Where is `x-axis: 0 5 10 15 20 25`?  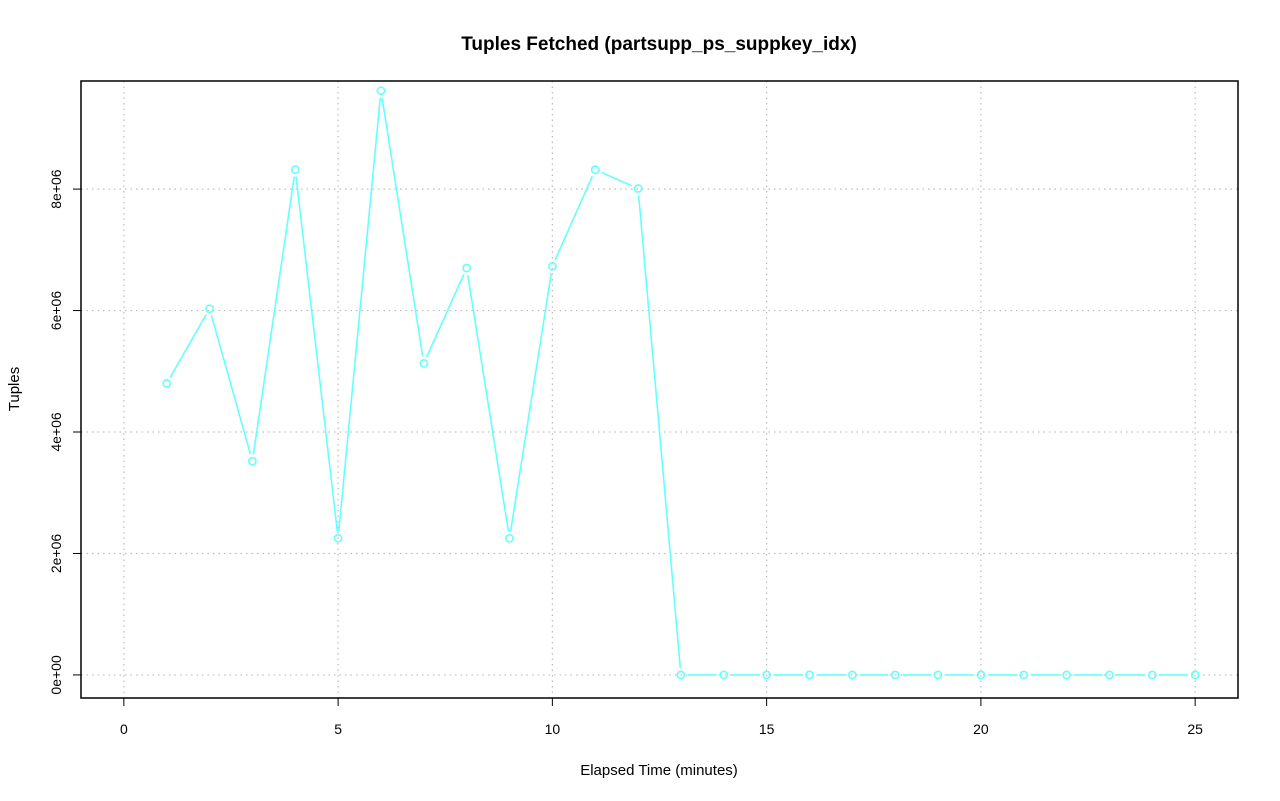 x-axis: 0 5 10 15 20 25 is located at coordinates (661, 717).